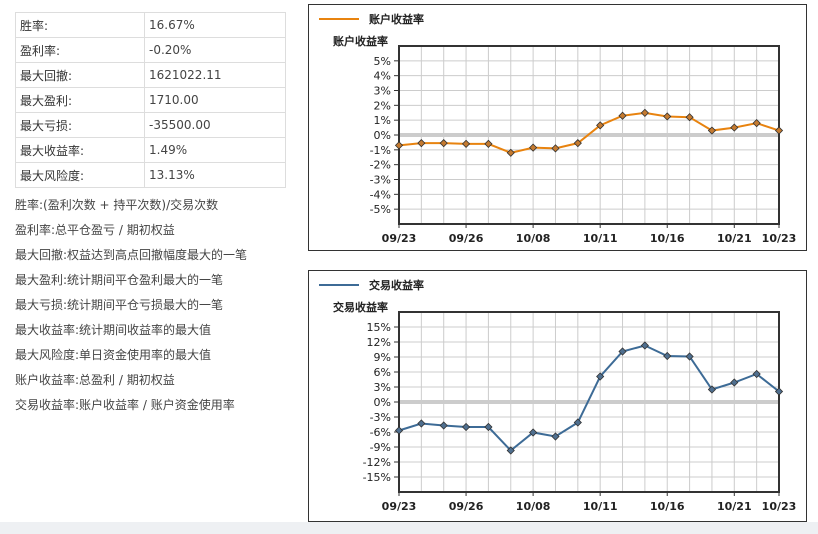  What do you see at coordinates (80, 175) in the screenshot?
I see `stat-label: 最大风险度:` at bounding box center [80, 175].